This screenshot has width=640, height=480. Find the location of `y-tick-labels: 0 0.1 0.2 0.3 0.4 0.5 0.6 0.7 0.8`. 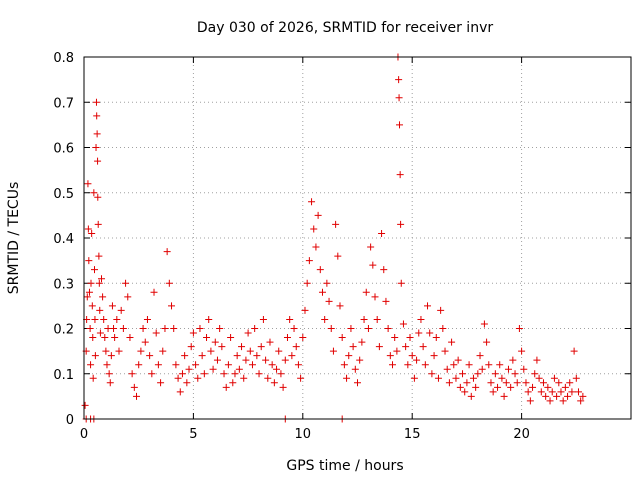

y-tick-labels: 0 0.1 0.2 0.3 0.4 0.5 0.6 0.7 0.8 is located at coordinates (63, 239).